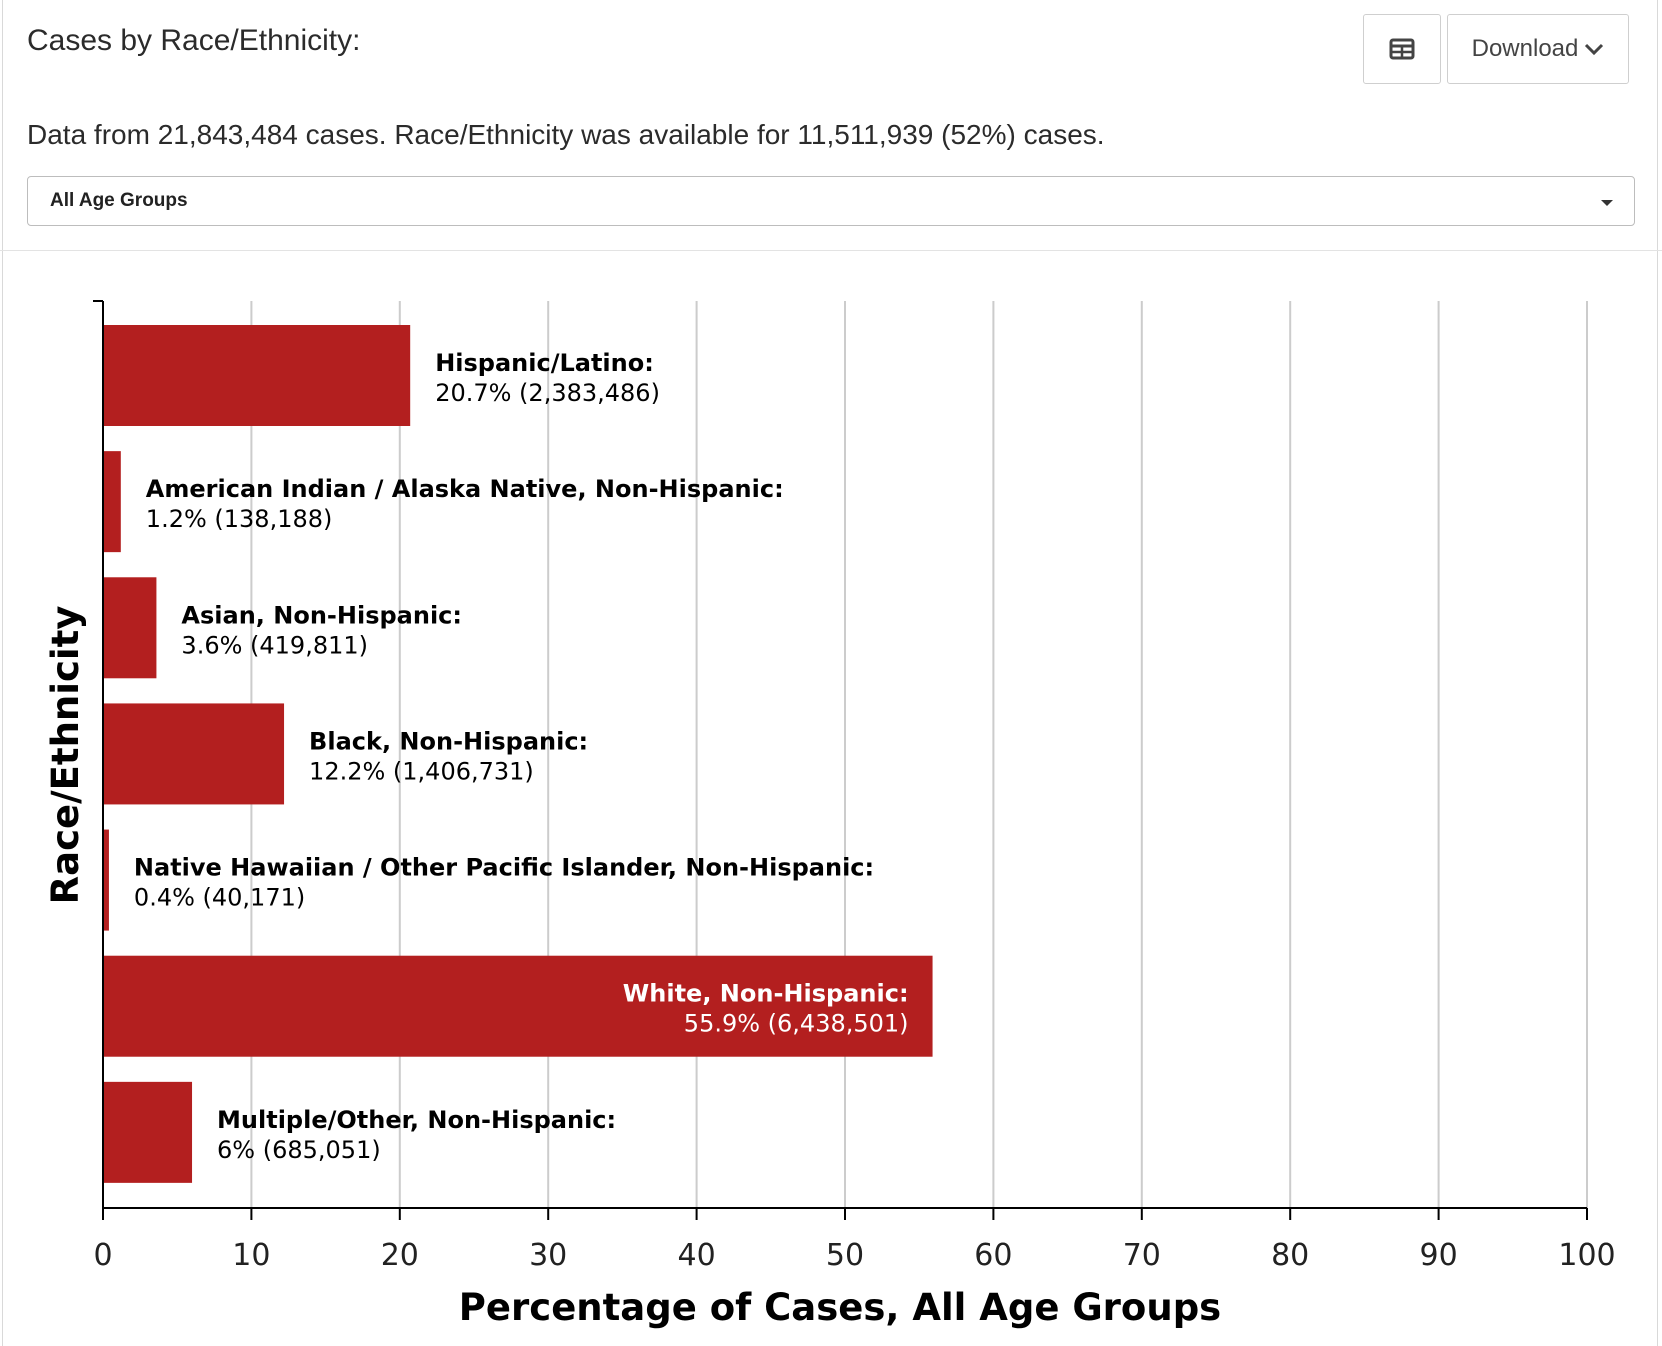 The height and width of the screenshot is (1346, 1662). What do you see at coordinates (1594, 49) in the screenshot?
I see `chevron-down-icon` at bounding box center [1594, 49].